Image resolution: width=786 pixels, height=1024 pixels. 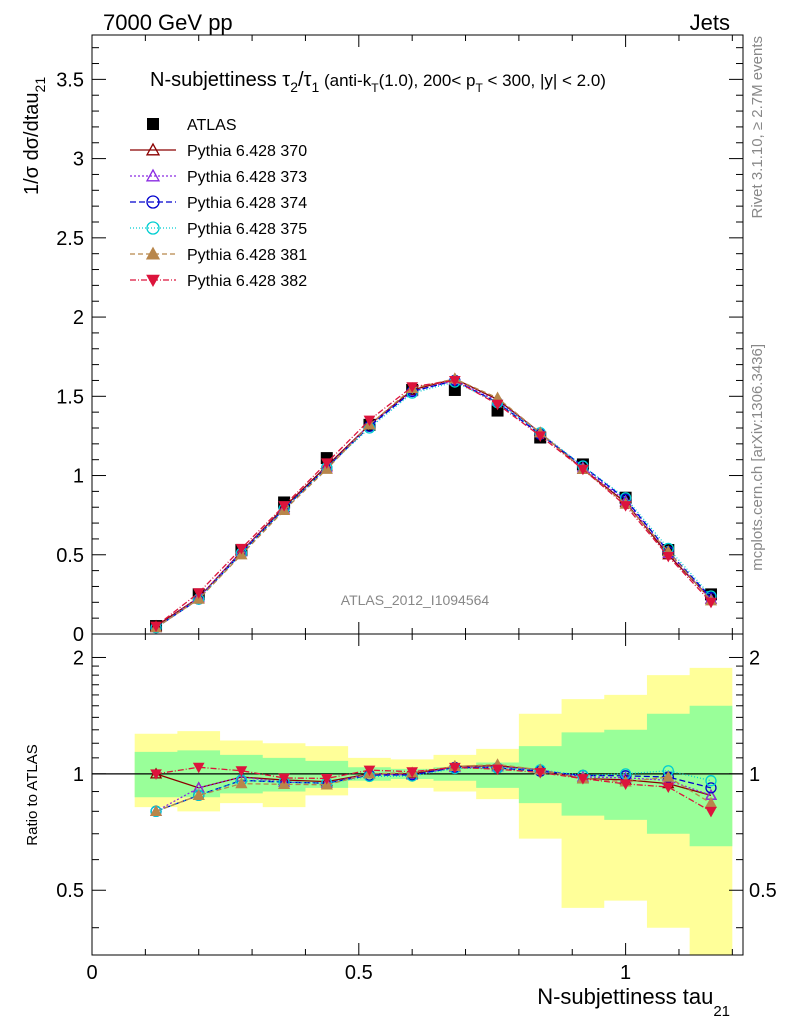 I want to click on ratio-band-inner, so click(x=433, y=776).